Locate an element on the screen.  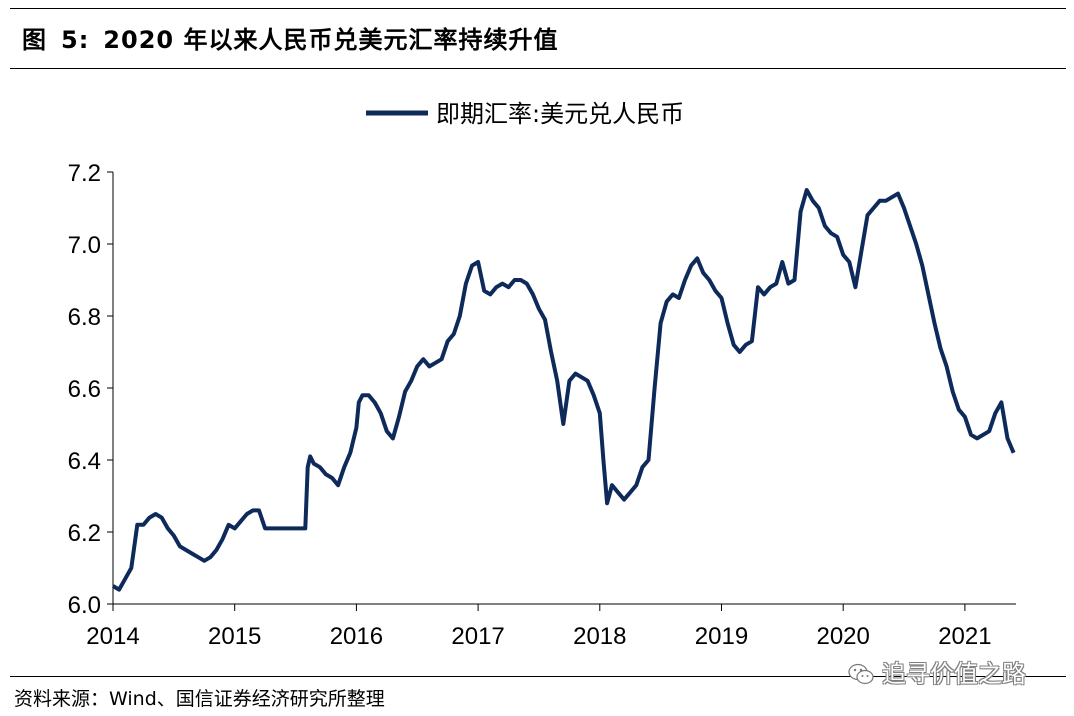
y-tick-label: 6.6 is located at coordinates (84, 389).